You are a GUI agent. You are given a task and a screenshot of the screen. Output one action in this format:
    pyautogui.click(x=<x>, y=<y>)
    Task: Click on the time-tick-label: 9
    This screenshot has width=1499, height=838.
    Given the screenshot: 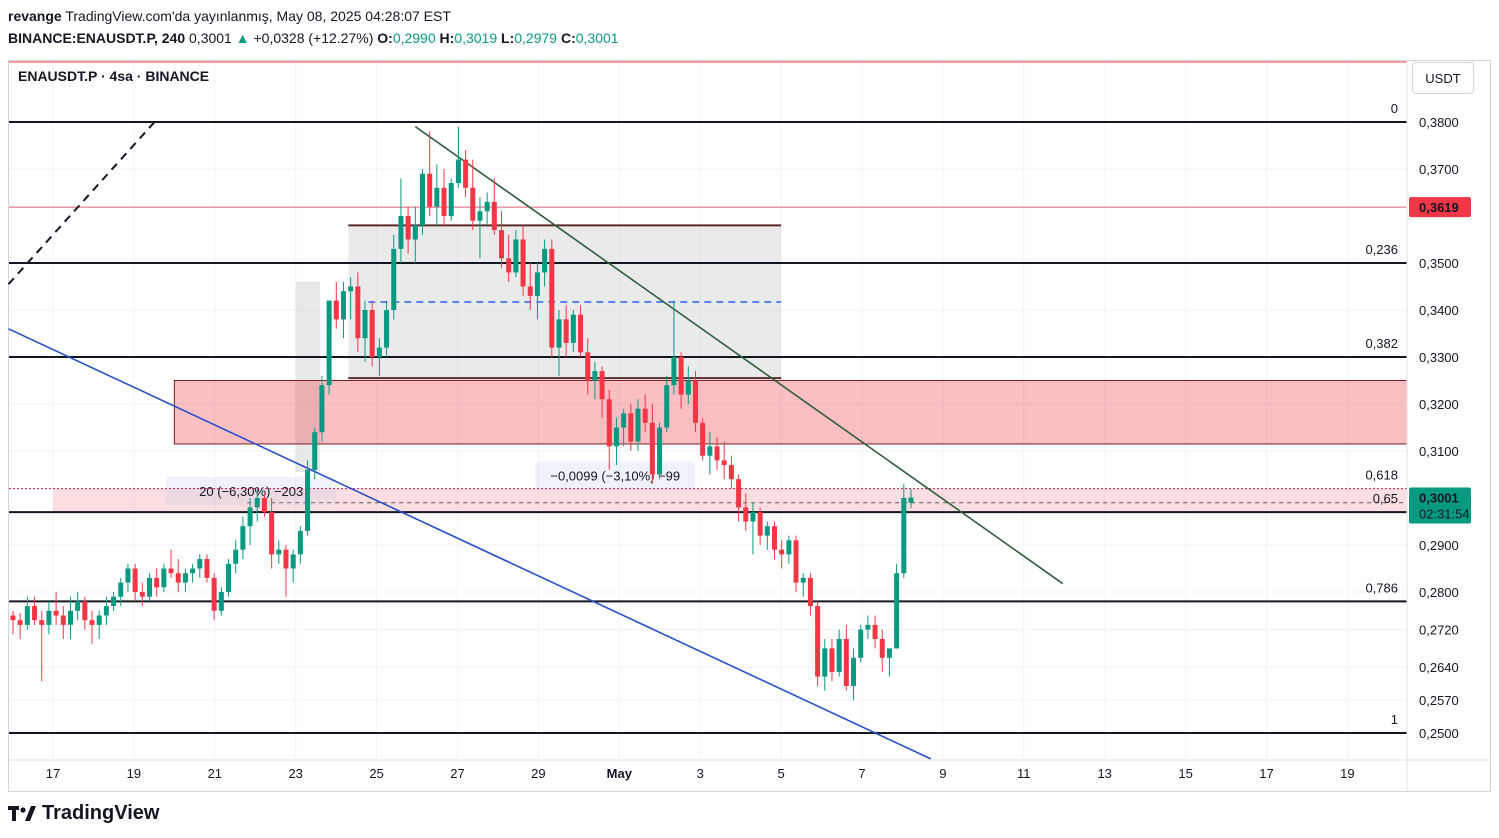 What is the action you would take?
    pyautogui.click(x=942, y=773)
    